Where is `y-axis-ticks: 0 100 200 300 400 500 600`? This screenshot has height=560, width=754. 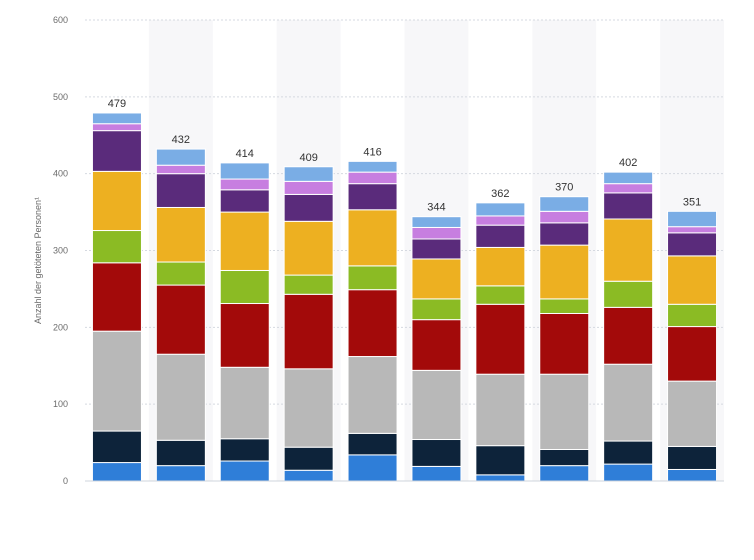
y-axis-ticks: 0 100 200 300 400 500 600 is located at coordinates (60, 250).